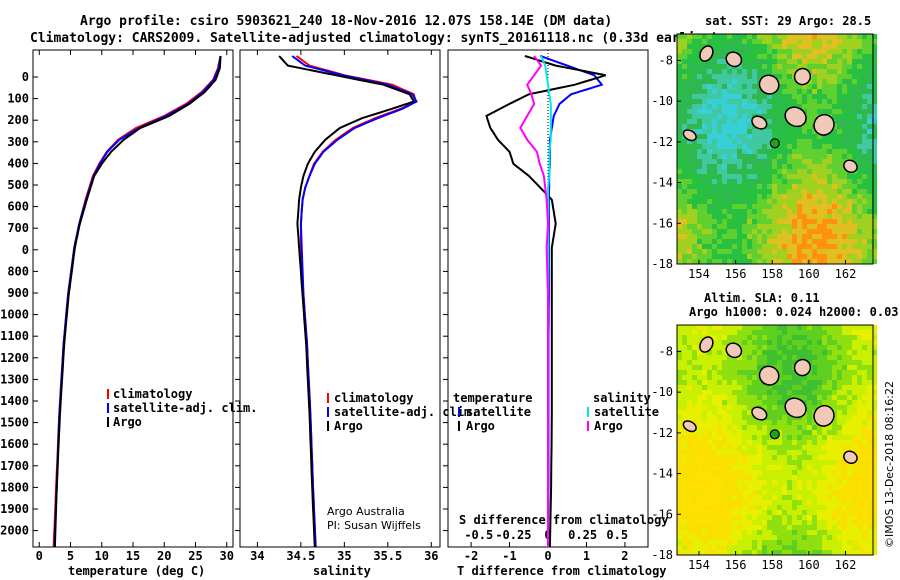  Describe the element at coordinates (736, 274) in the screenshot. I see `map-x-tick-label: 156` at that location.